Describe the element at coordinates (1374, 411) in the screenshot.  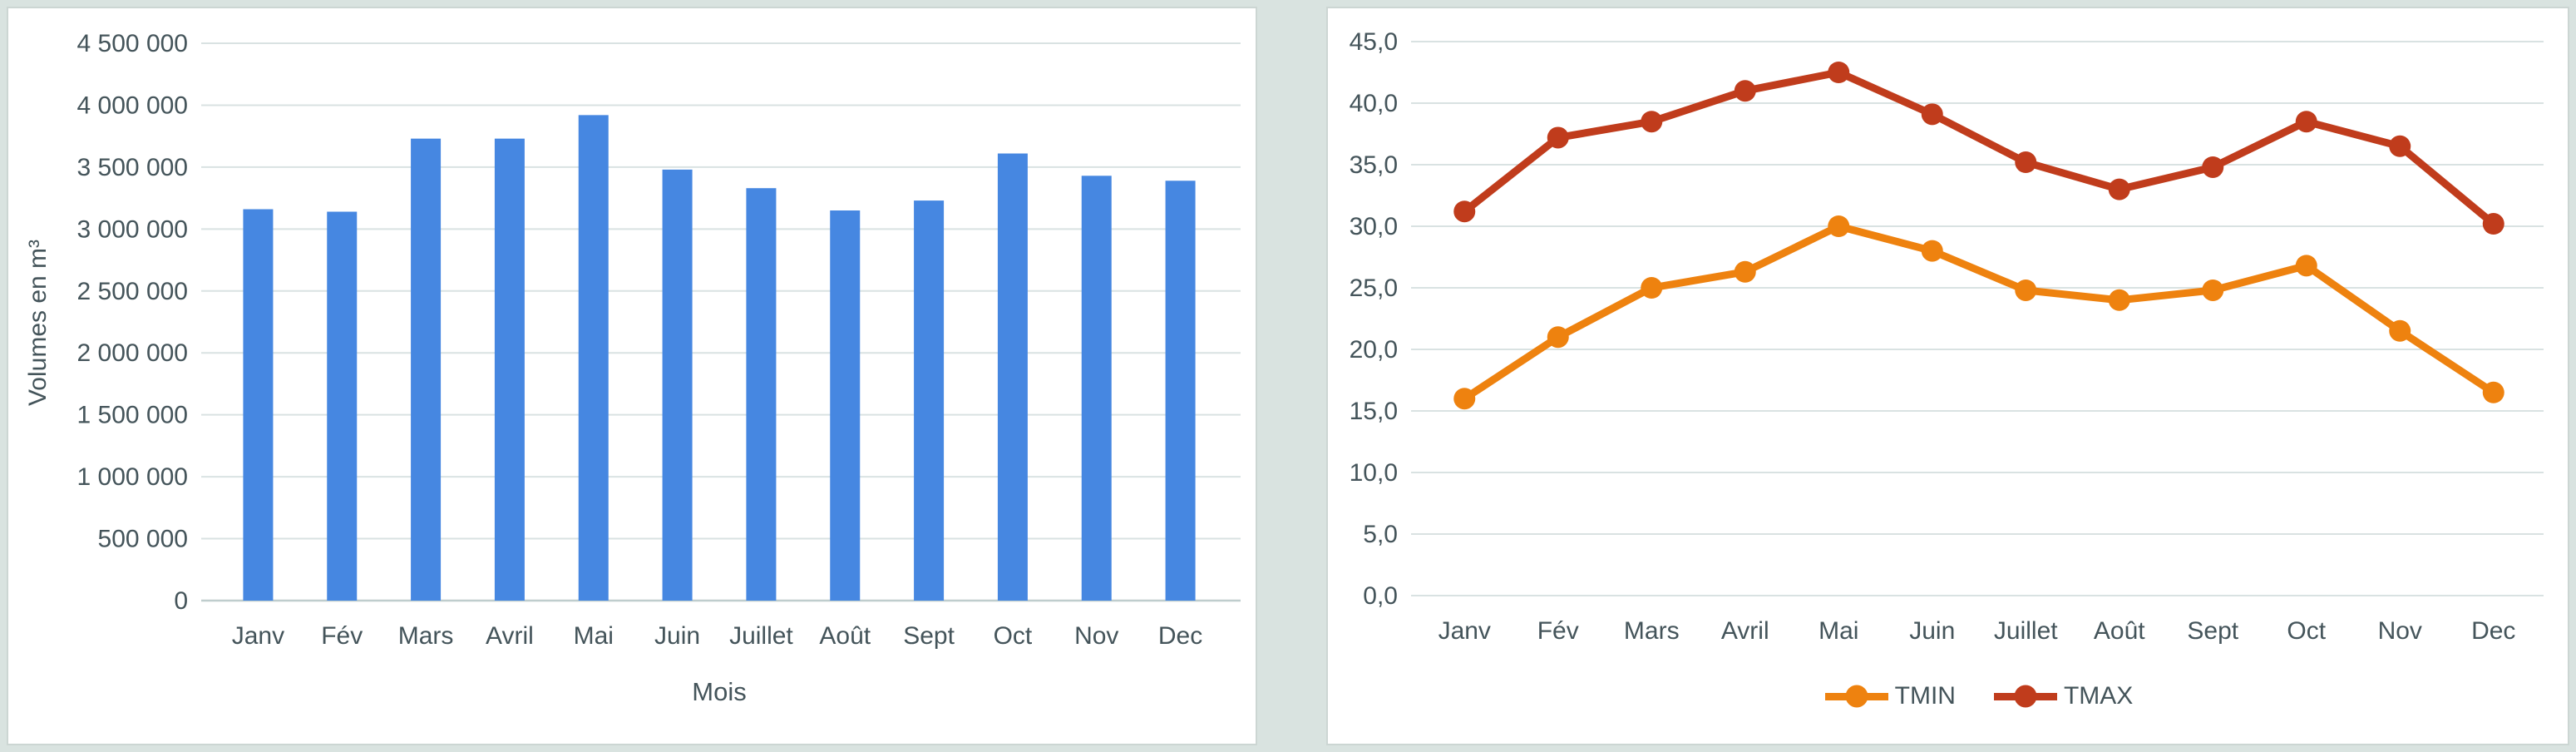
I see `y-tick-label: 15,0` at that location.